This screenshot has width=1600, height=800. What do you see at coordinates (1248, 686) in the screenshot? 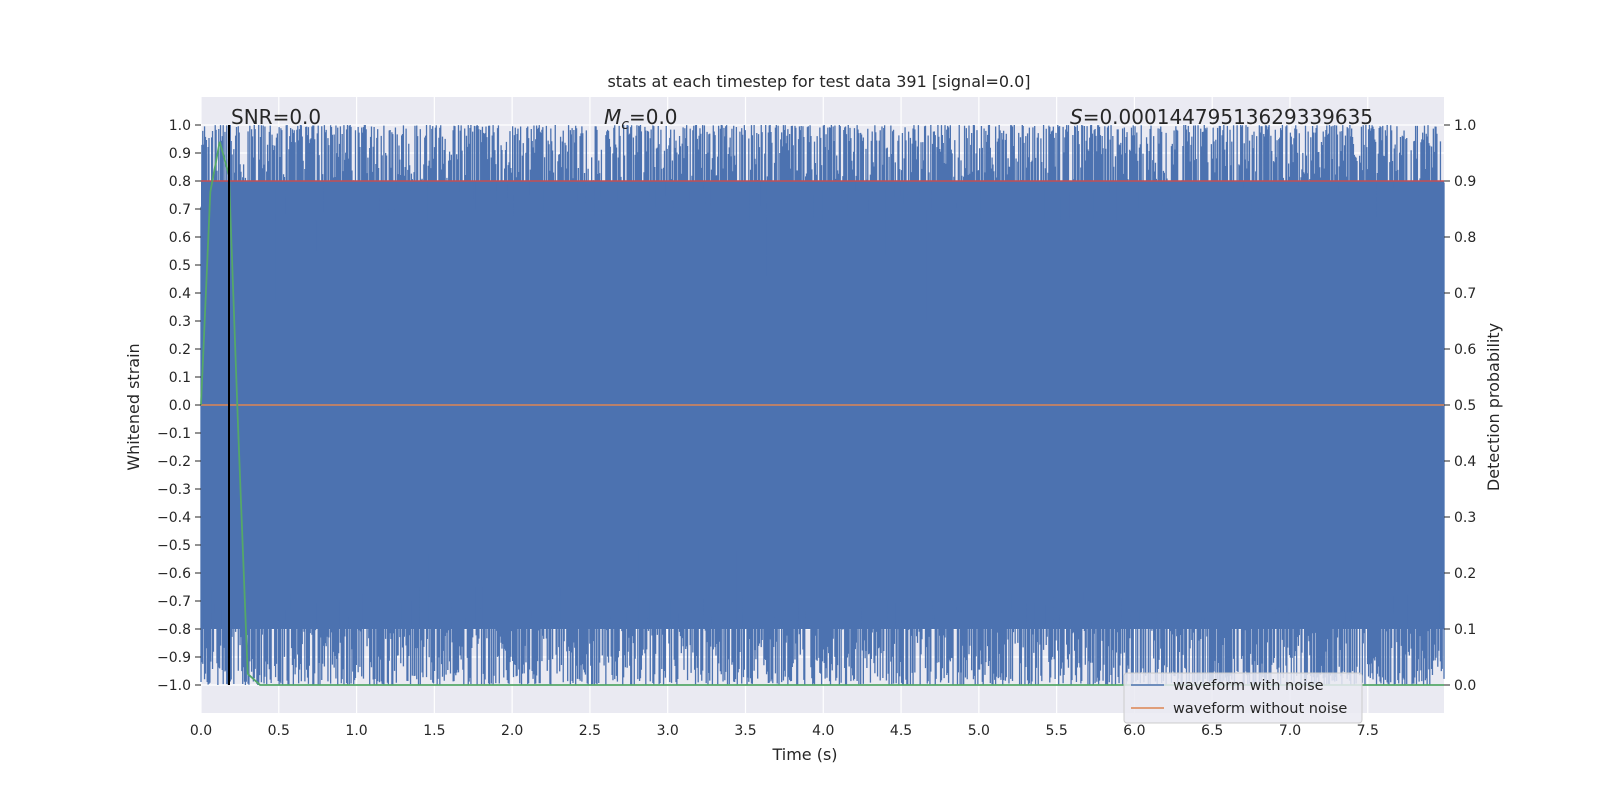
I see `legend-label-with-noise: waveform with noise` at bounding box center [1248, 686].